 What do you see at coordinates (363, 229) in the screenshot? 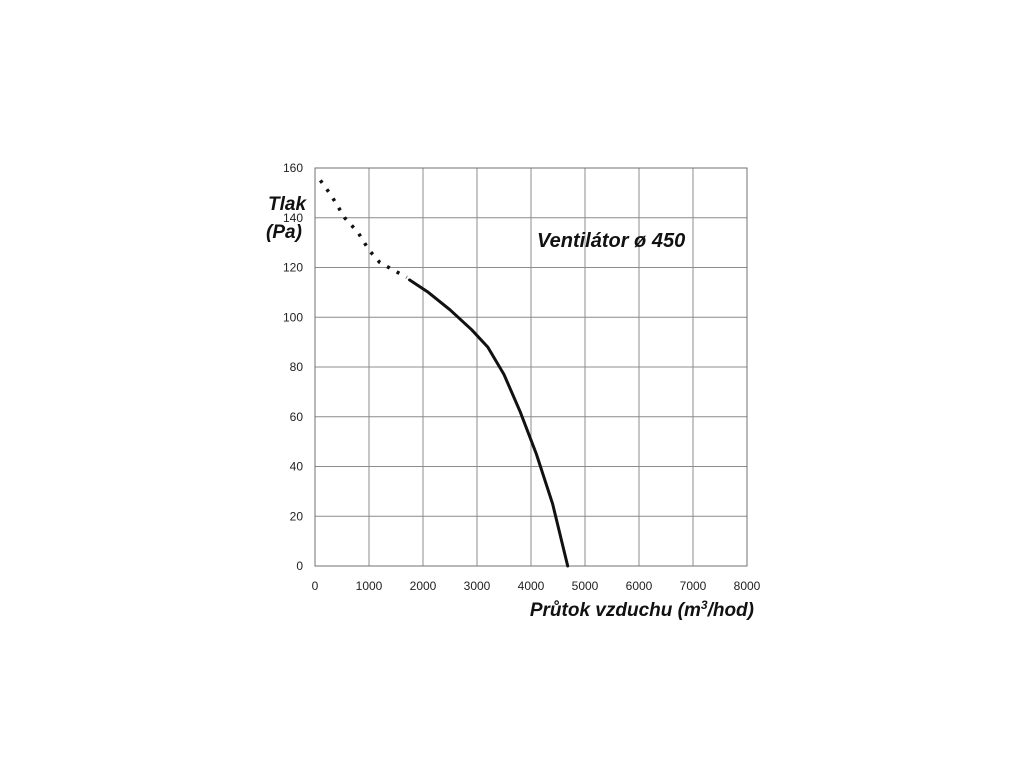
I see `series-line-dotted` at bounding box center [363, 229].